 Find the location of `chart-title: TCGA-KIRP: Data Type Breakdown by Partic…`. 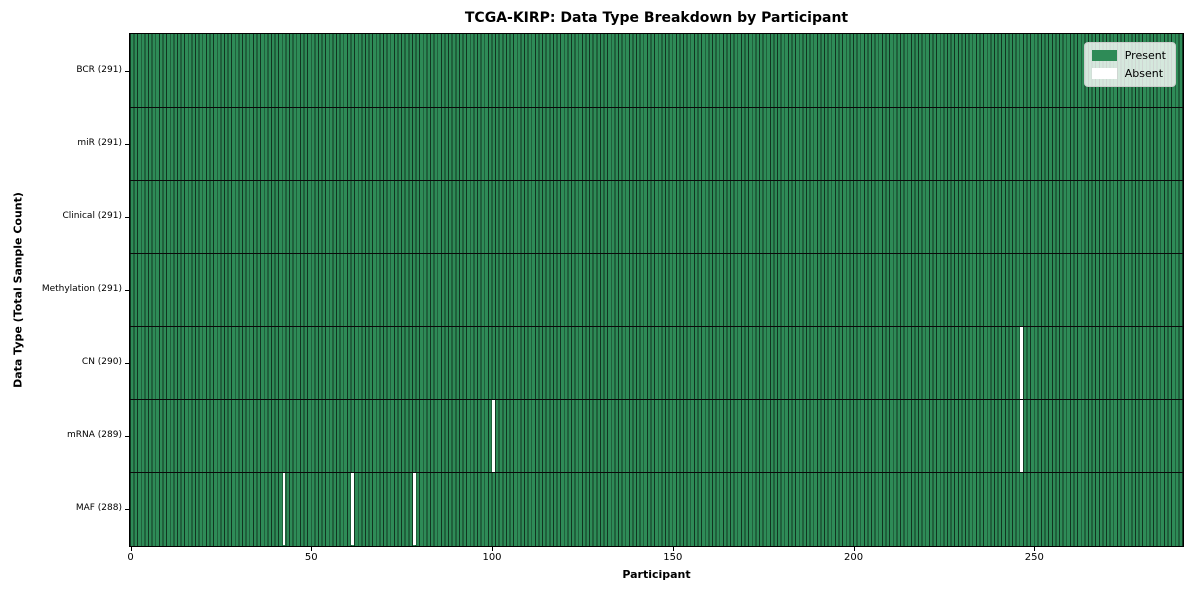

chart-title: TCGA-KIRP: Data Type Breakdown by Partic… is located at coordinates (656, 18).